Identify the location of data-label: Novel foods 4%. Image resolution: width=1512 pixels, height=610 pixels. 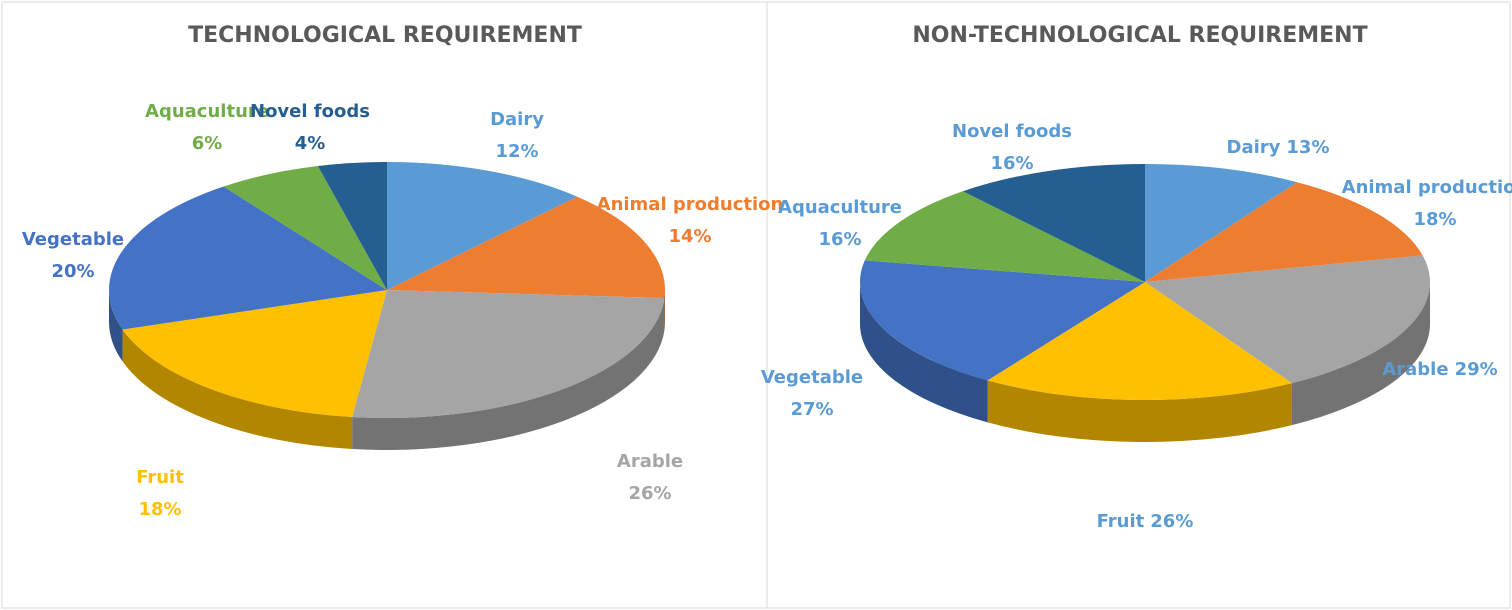
(310, 127).